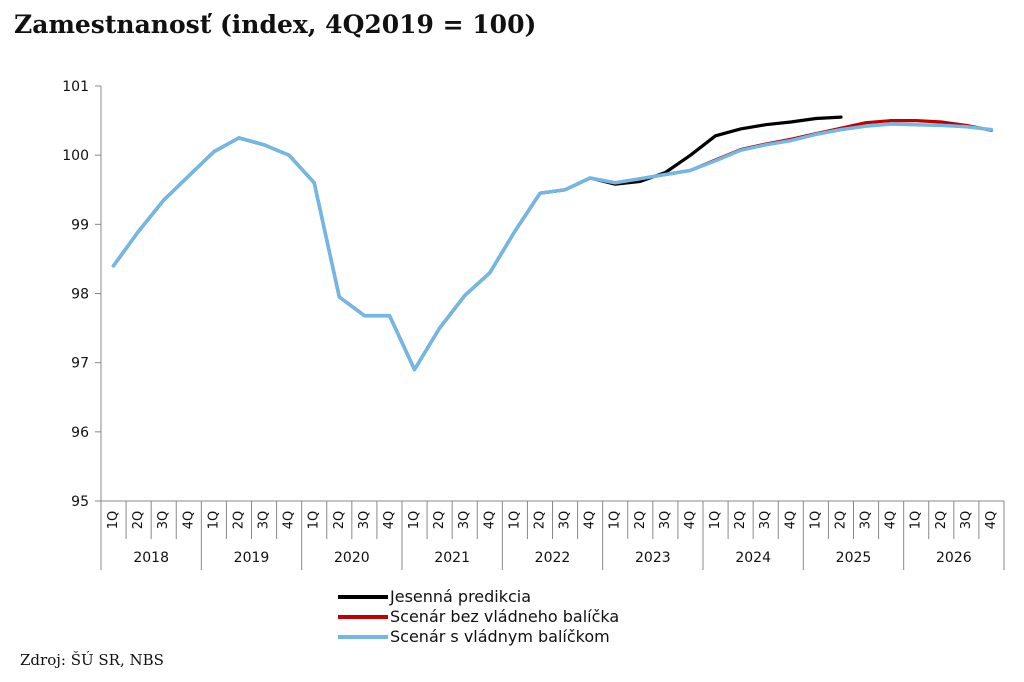 The image size is (1024, 682). I want to click on y-tick-label: 100, so click(75, 156).